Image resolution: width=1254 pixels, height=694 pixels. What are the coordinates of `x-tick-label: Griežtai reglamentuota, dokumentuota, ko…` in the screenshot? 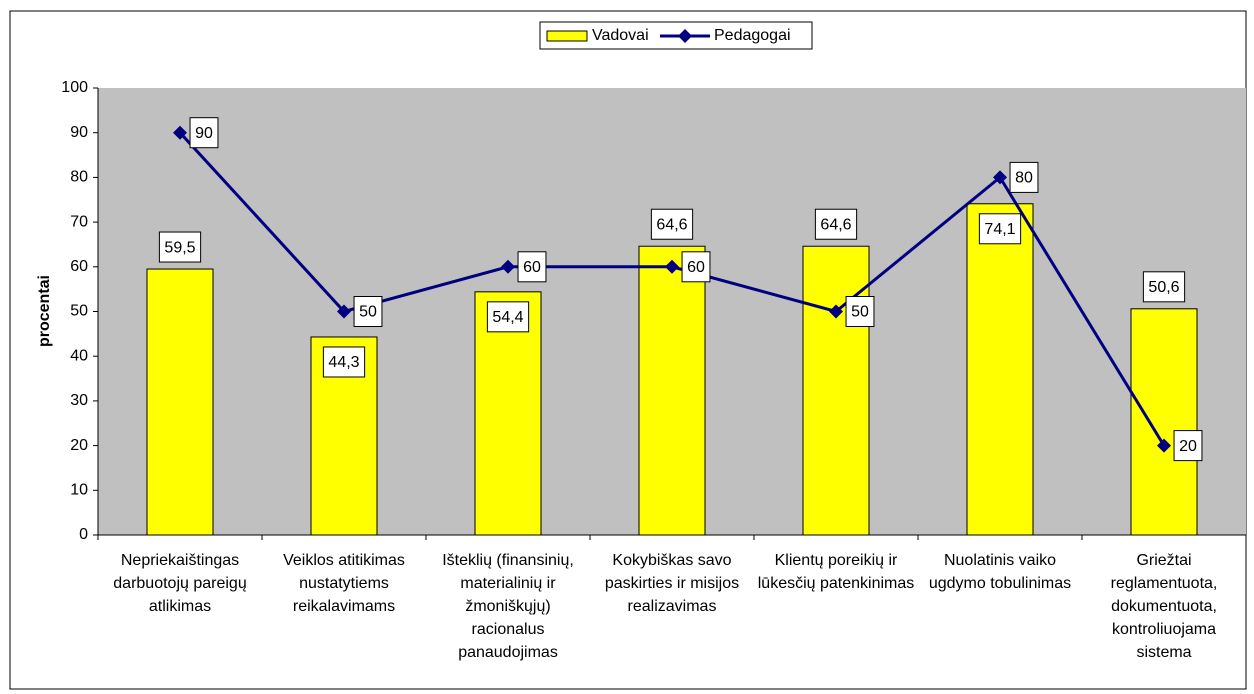 It's located at (1164, 606).